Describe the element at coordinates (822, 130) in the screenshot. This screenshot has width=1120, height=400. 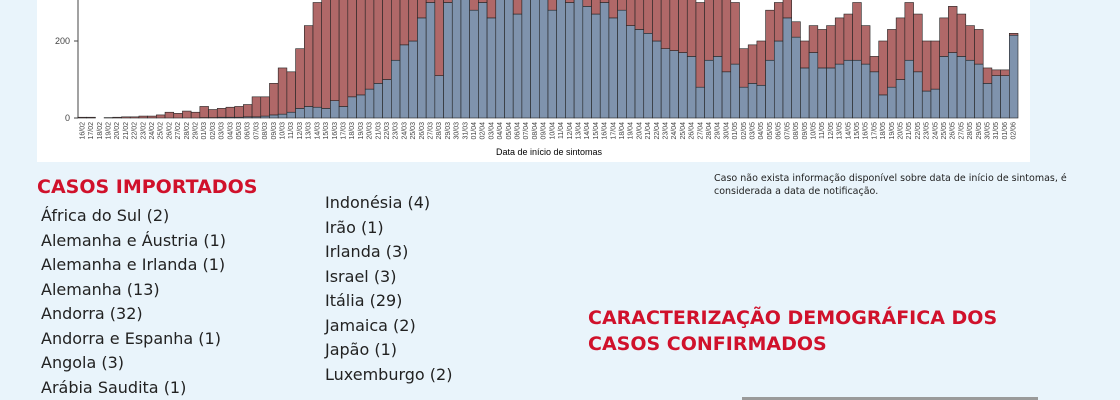
I see `x-tick-label: 11/05` at that location.